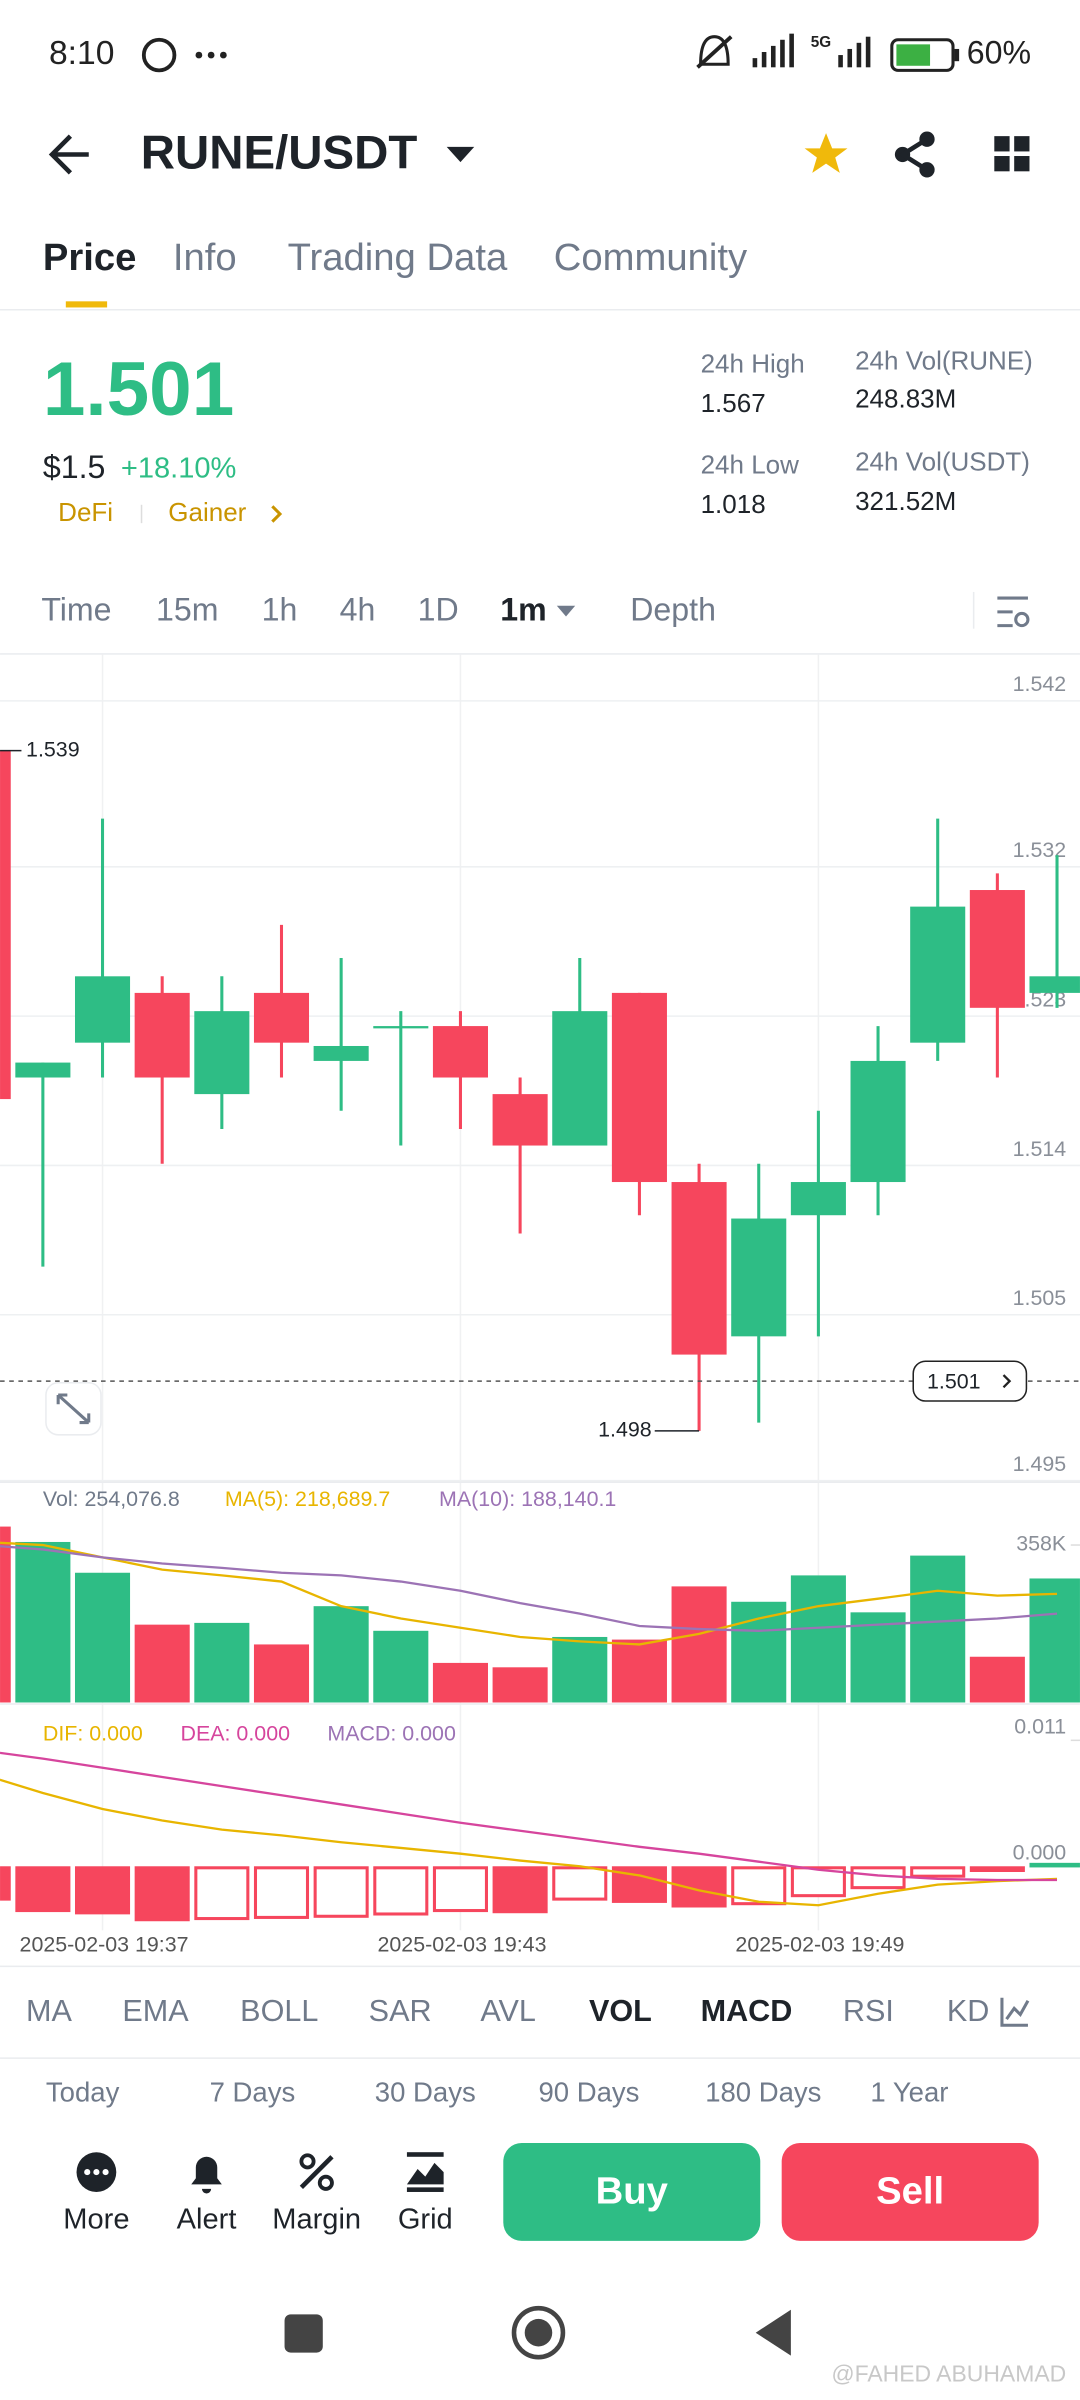  Describe the element at coordinates (178, 468) in the screenshot. I see `price-change: +18.10%` at that location.